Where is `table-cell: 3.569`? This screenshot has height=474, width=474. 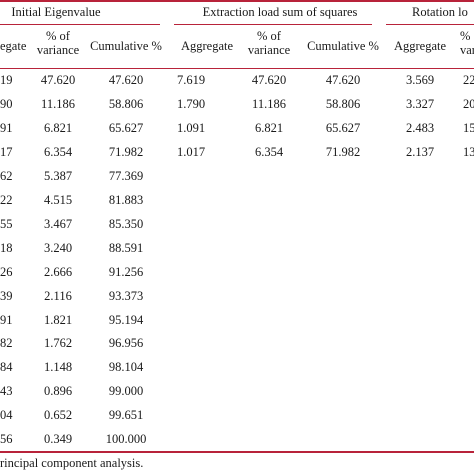 table-cell: 3.569 is located at coordinates (420, 80).